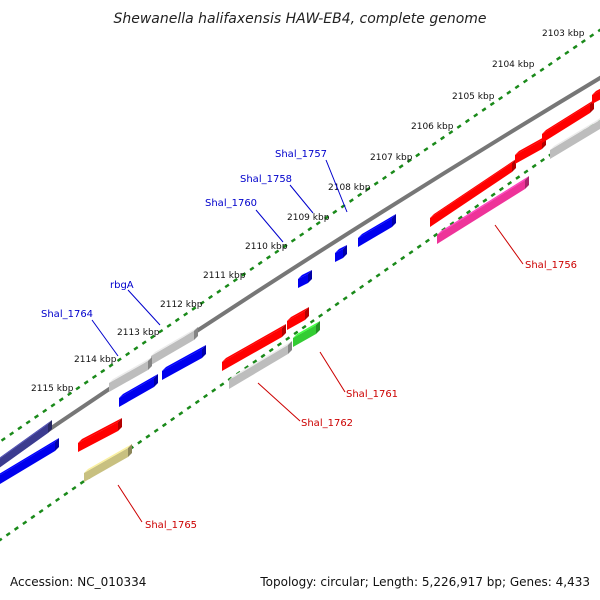 The width and height of the screenshot is (600, 600). Describe the element at coordinates (100, 435) in the screenshot. I see `gene-reverse-red-g` at that location.